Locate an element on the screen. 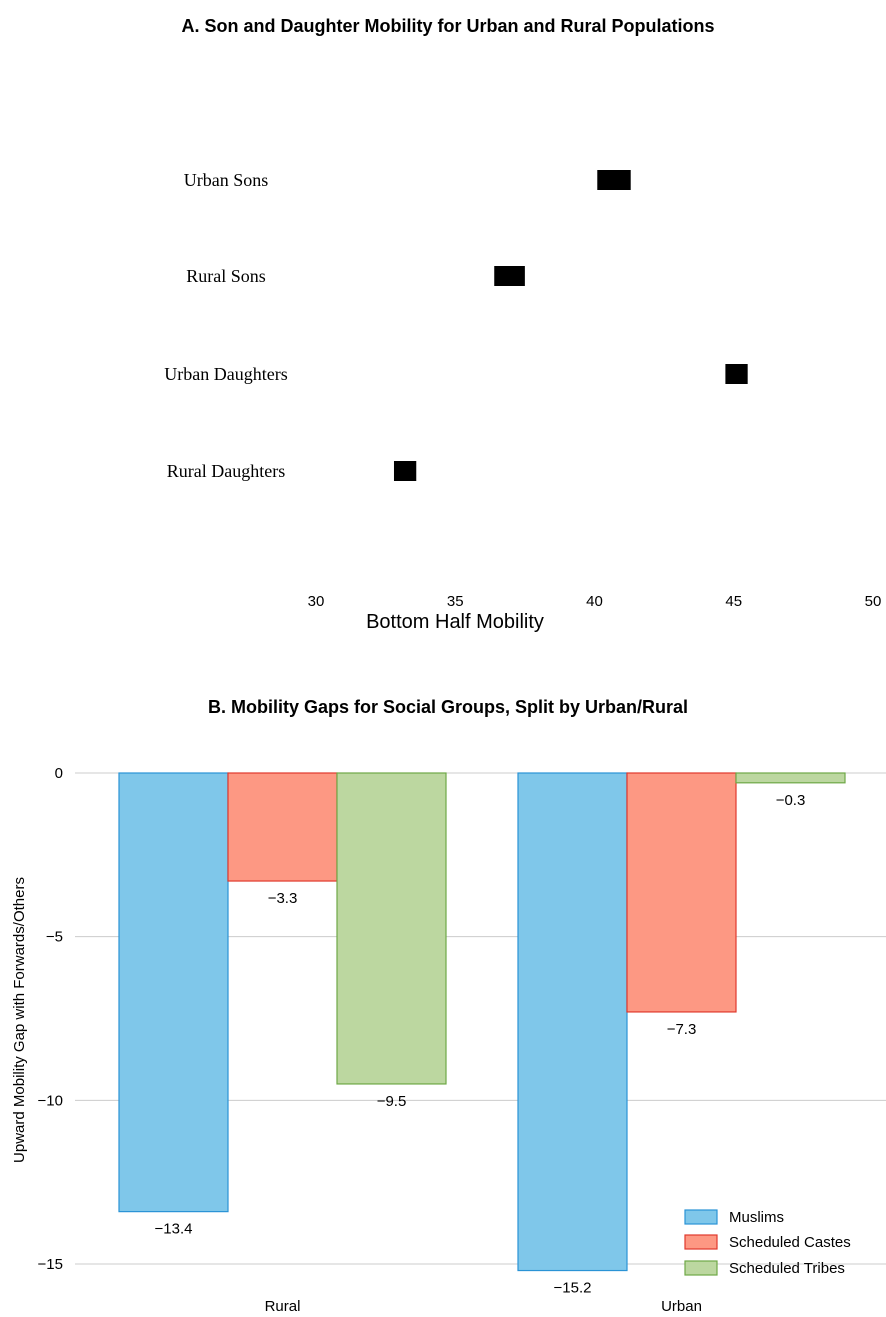 Image resolution: width=886 pixels, height=1317 pixels. panel-b-y-axis-title: Upward Mobility Gap with Forwards/Others is located at coordinates (19, 1020).